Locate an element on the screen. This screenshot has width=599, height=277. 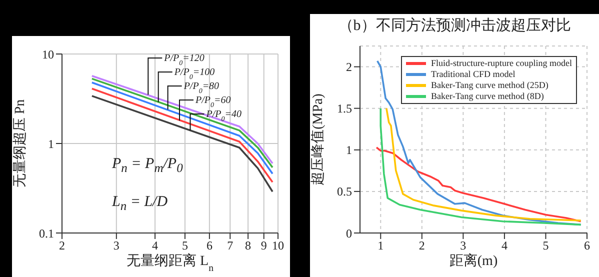
legend-label: Baker-Tang curve method (25D) is located at coordinates (489, 85).